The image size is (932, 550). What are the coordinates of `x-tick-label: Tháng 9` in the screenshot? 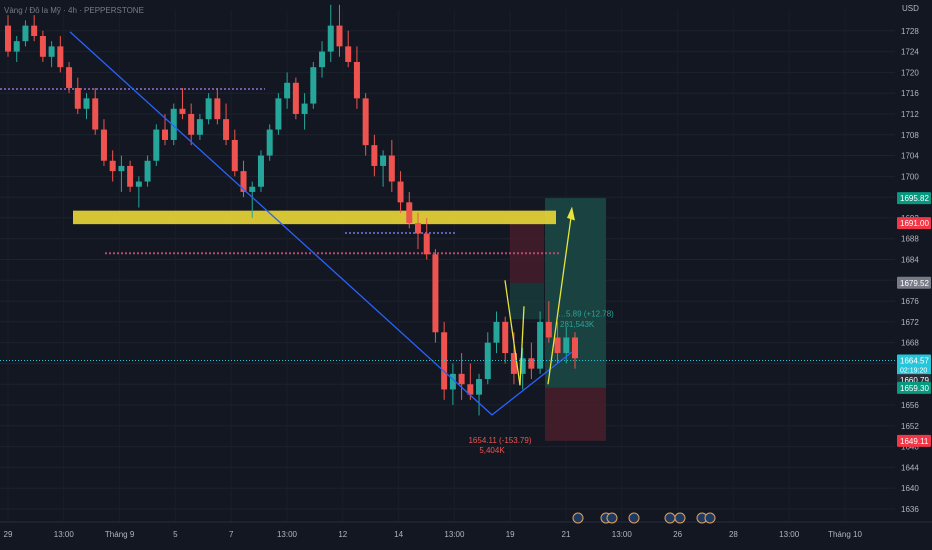 It's located at (120, 534).